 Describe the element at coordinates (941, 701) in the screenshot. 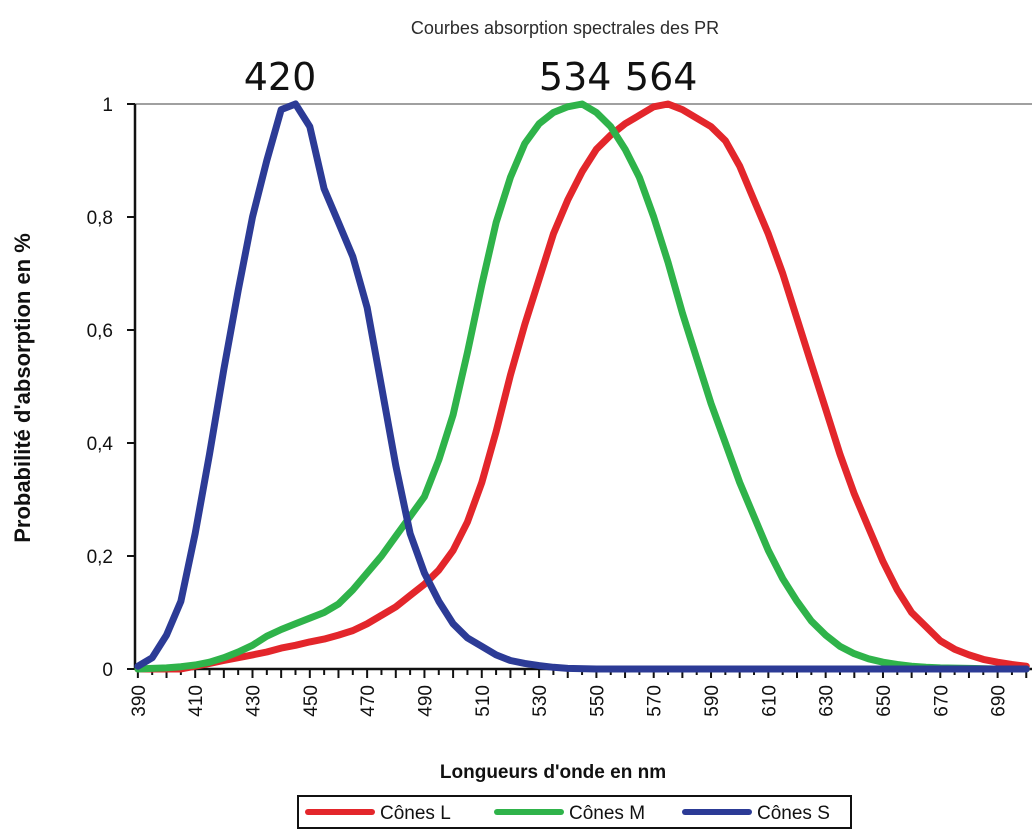

I see `x-tick-label: 670` at that location.